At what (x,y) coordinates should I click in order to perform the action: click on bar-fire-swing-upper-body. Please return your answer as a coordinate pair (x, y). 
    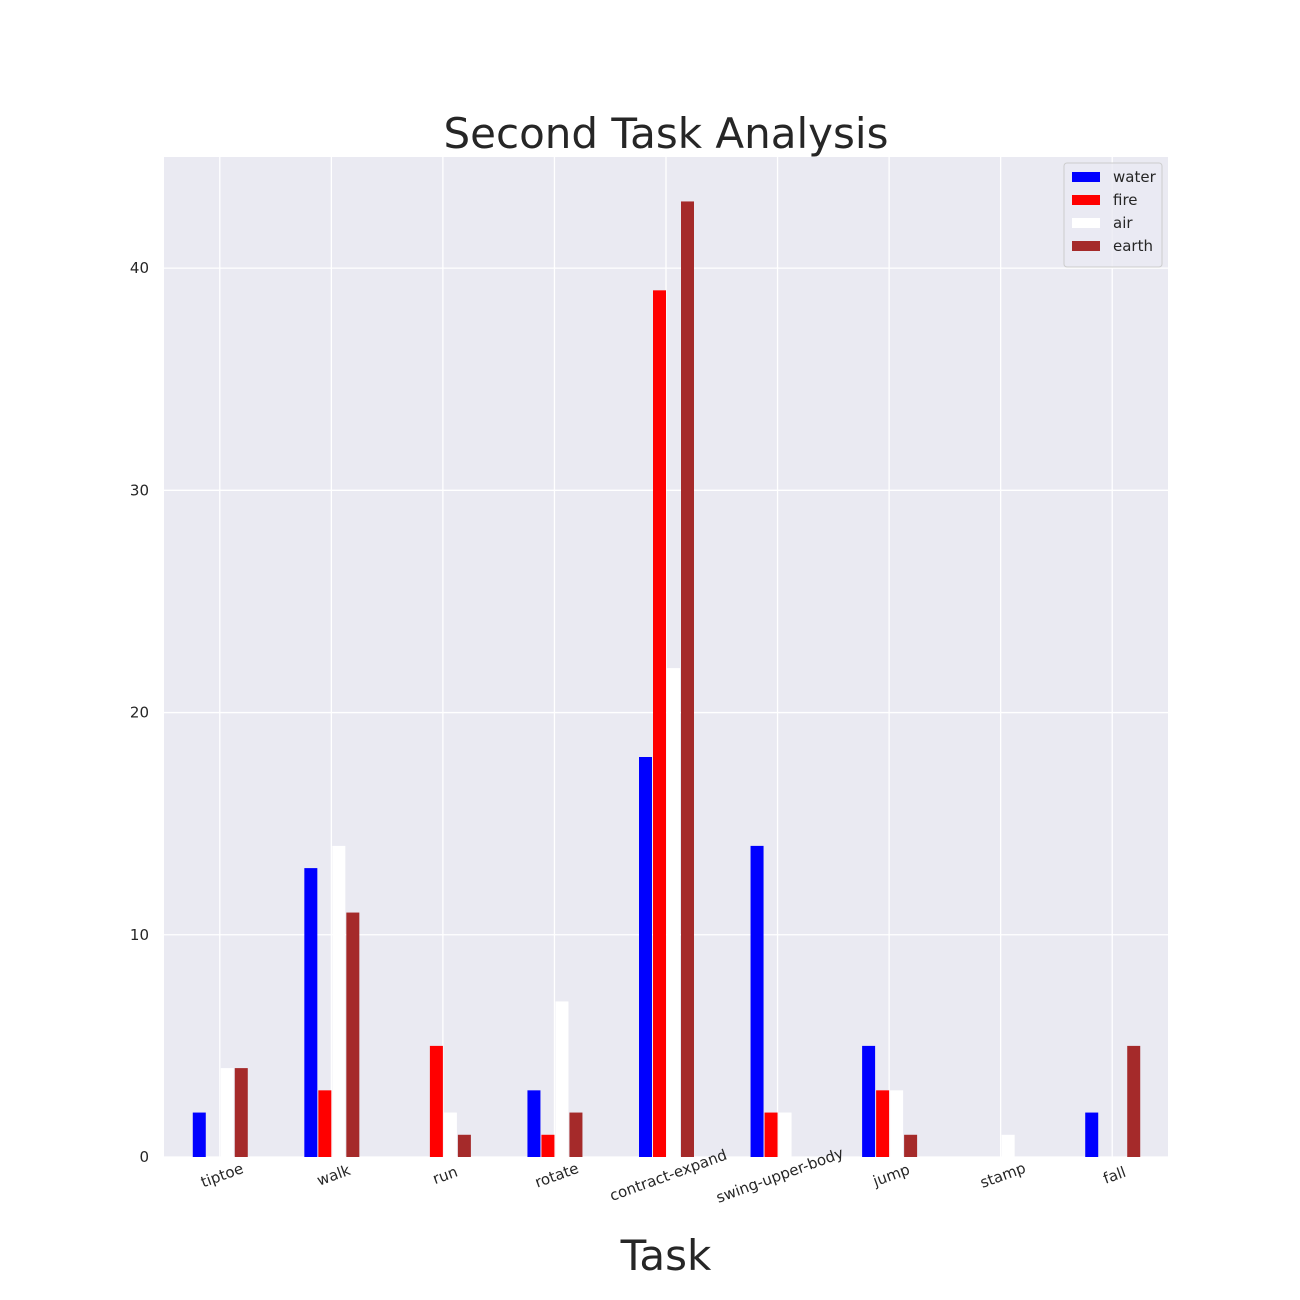
    Looking at the image, I should click on (771, 1134).